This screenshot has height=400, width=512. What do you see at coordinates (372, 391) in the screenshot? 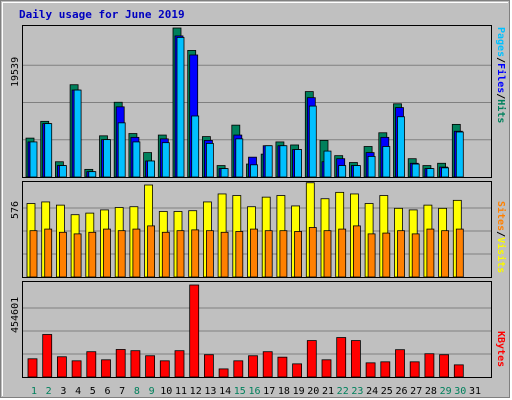
I see `x-tick-label-day-24: 24` at bounding box center [372, 391].